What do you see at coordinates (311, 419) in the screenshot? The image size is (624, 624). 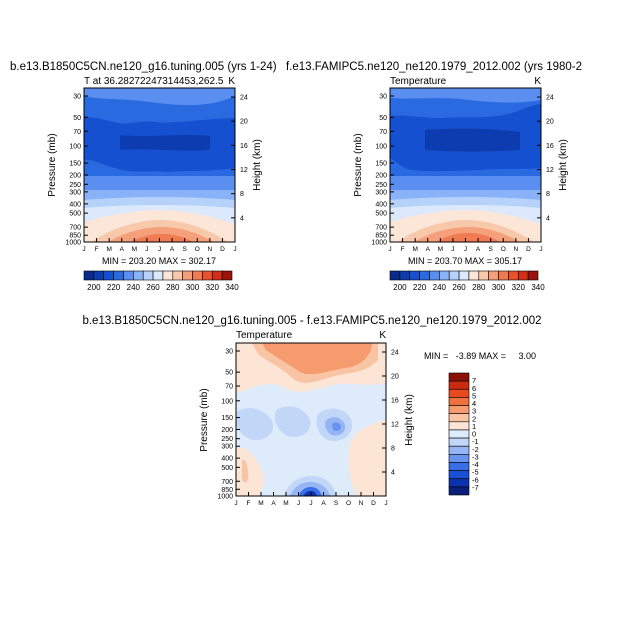 I see `panel-c-contour-field` at bounding box center [311, 419].